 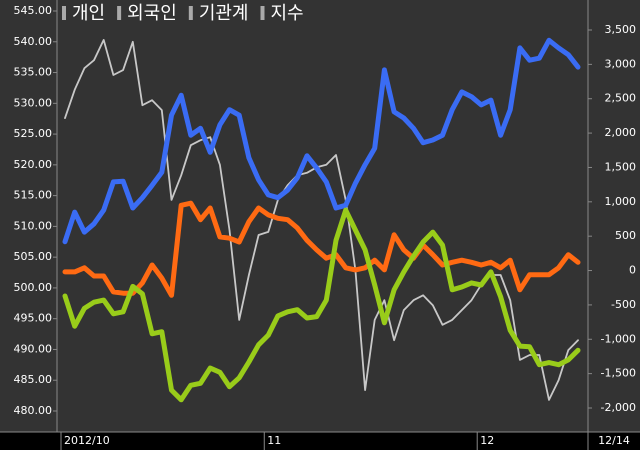 I want to click on y-tick-label: 485.00, so click(x=33, y=379).